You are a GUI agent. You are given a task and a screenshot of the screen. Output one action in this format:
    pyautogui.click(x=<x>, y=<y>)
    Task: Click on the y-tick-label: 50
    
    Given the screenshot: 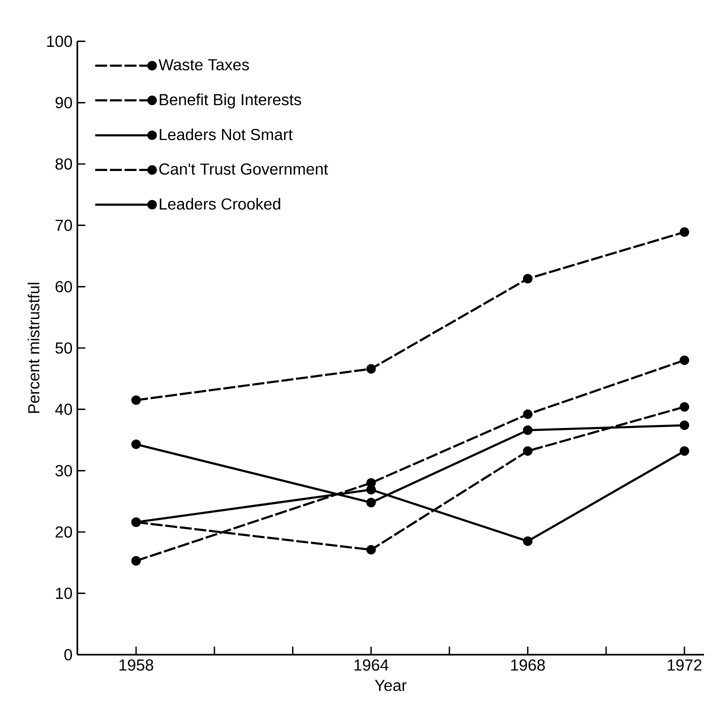 What is the action you would take?
    pyautogui.click(x=63, y=348)
    